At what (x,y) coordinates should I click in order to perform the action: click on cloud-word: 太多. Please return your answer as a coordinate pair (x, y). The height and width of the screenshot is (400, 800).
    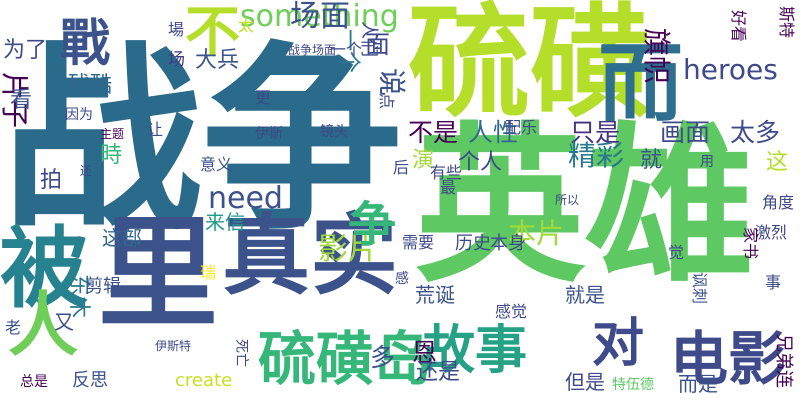
    Looking at the image, I should click on (755, 132).